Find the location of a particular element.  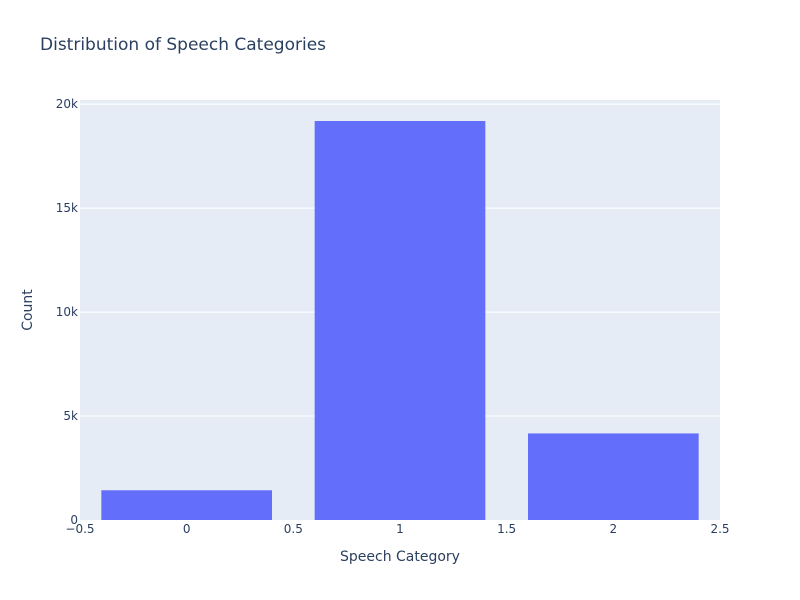

x-axis-title: Speech Category is located at coordinates (400, 557).